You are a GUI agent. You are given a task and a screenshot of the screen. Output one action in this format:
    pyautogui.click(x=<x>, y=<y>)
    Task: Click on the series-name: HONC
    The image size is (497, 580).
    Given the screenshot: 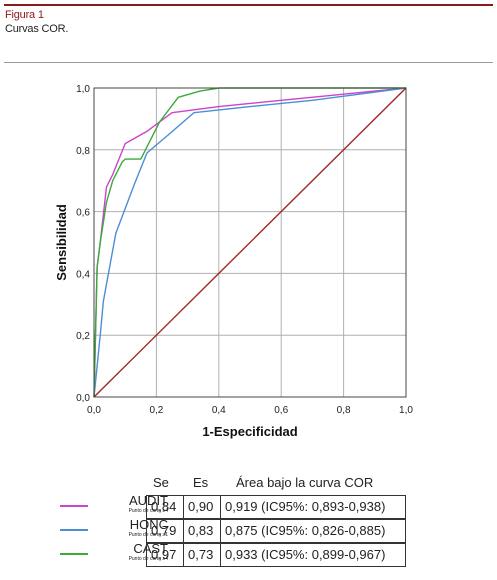 What is the action you would take?
    pyautogui.click(x=148, y=524)
    